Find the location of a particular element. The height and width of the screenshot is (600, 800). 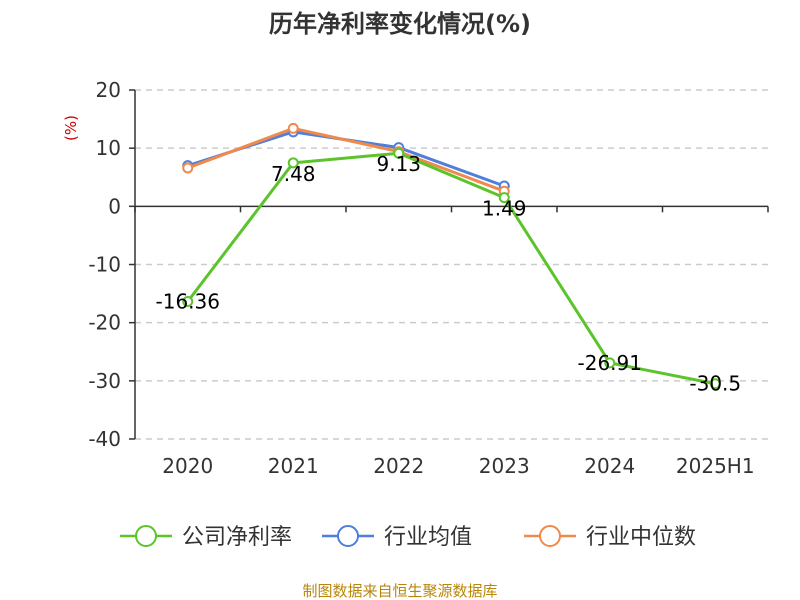

y-tick-label: -20 is located at coordinates (104, 323).